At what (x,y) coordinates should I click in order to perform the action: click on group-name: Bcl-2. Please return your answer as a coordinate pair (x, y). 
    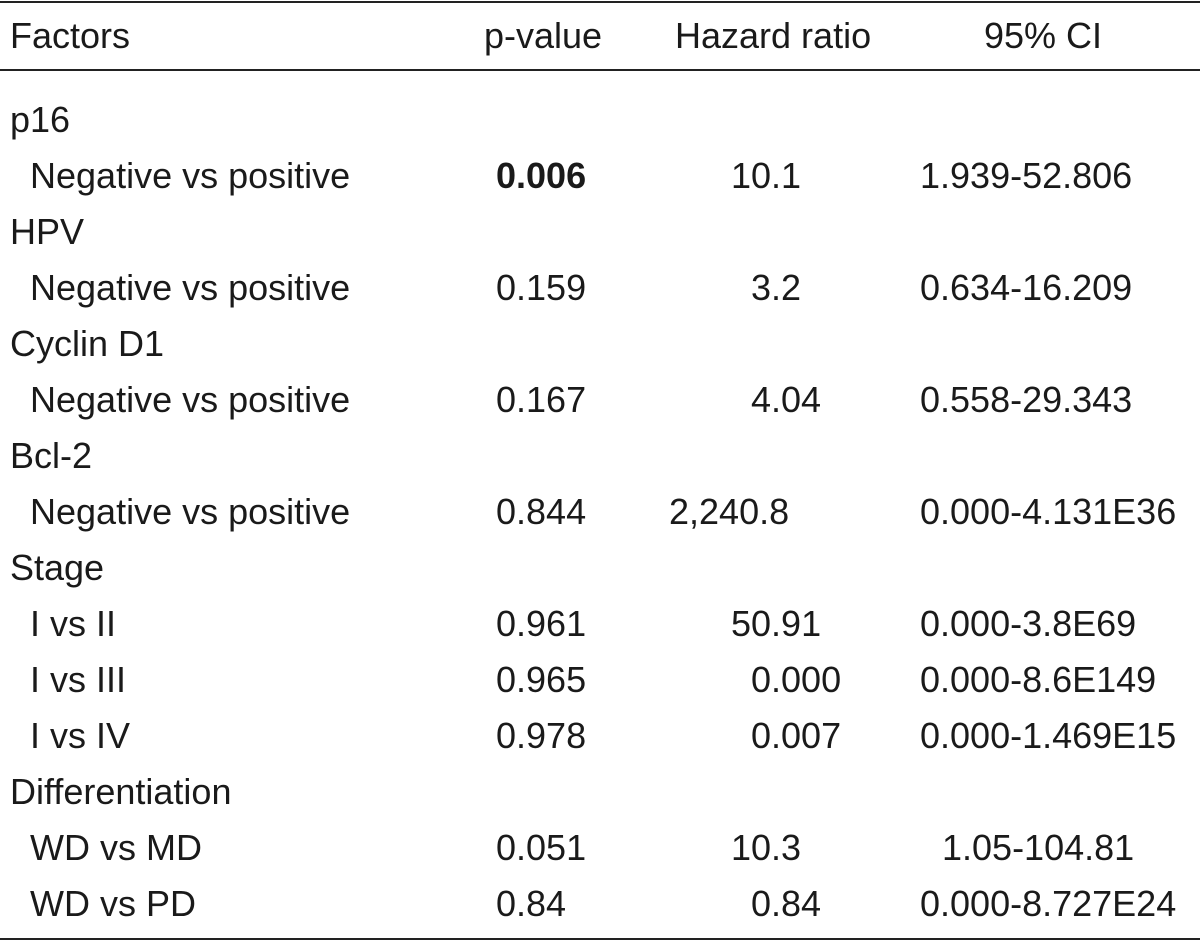
    Looking at the image, I should click on (51, 455).